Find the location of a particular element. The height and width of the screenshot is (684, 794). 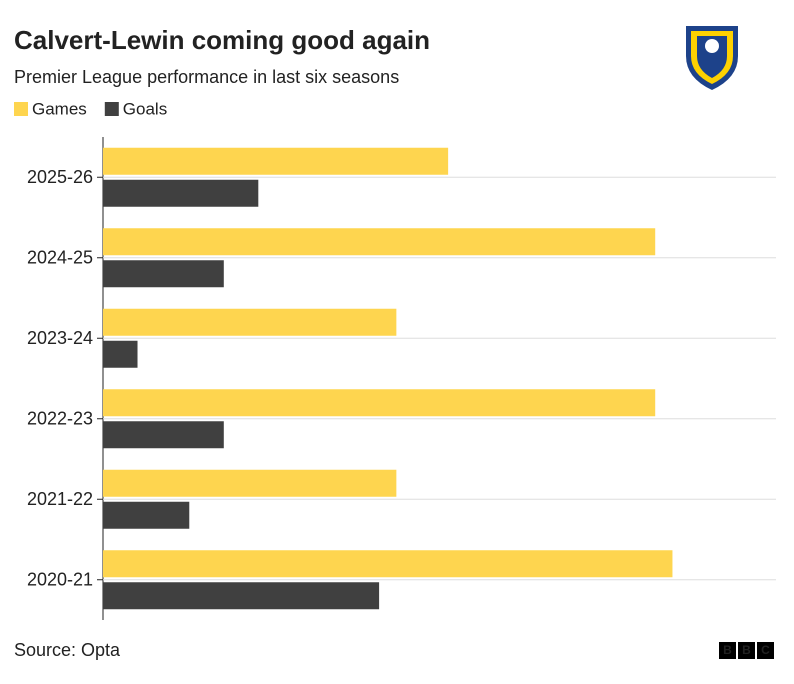

chart-title: Calvert-Lewin coming good again is located at coordinates (222, 40).